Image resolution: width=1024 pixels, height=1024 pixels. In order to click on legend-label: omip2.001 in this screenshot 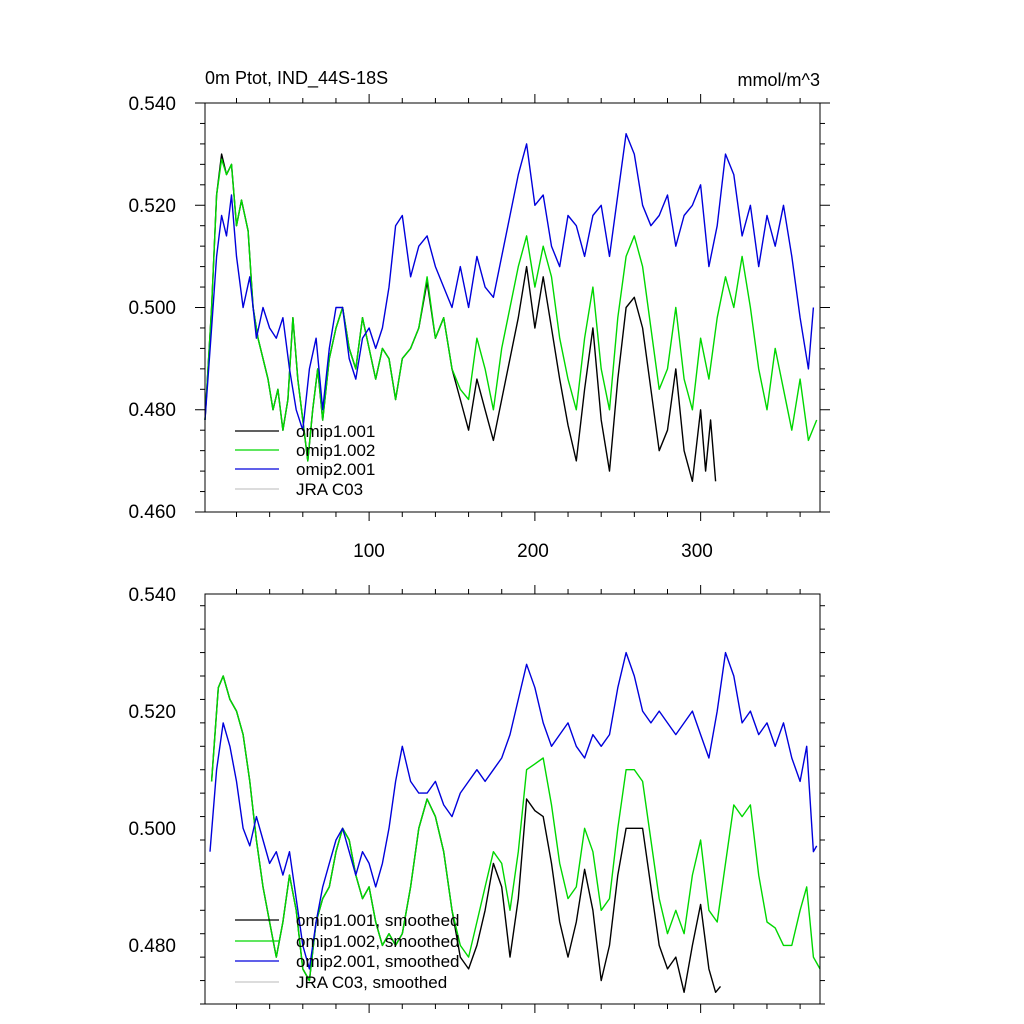, I will do `click(335, 469)`.